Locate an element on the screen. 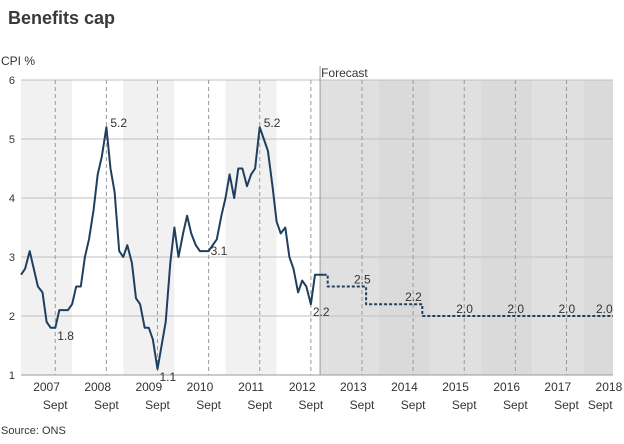 The width and height of the screenshot is (624, 444). y-tick-label: 4 is located at coordinates (12, 199).